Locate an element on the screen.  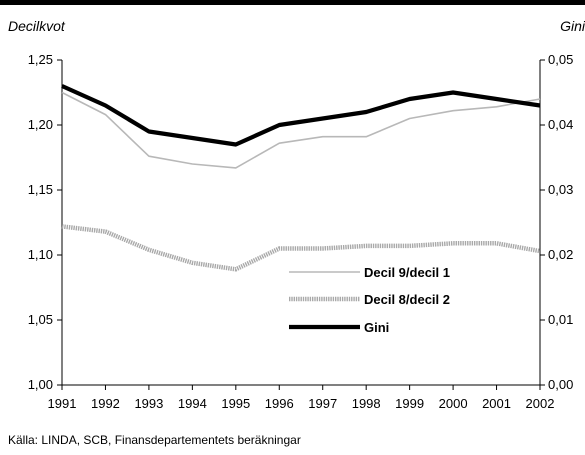
left-tick-label: 1,05 is located at coordinates (40, 319).